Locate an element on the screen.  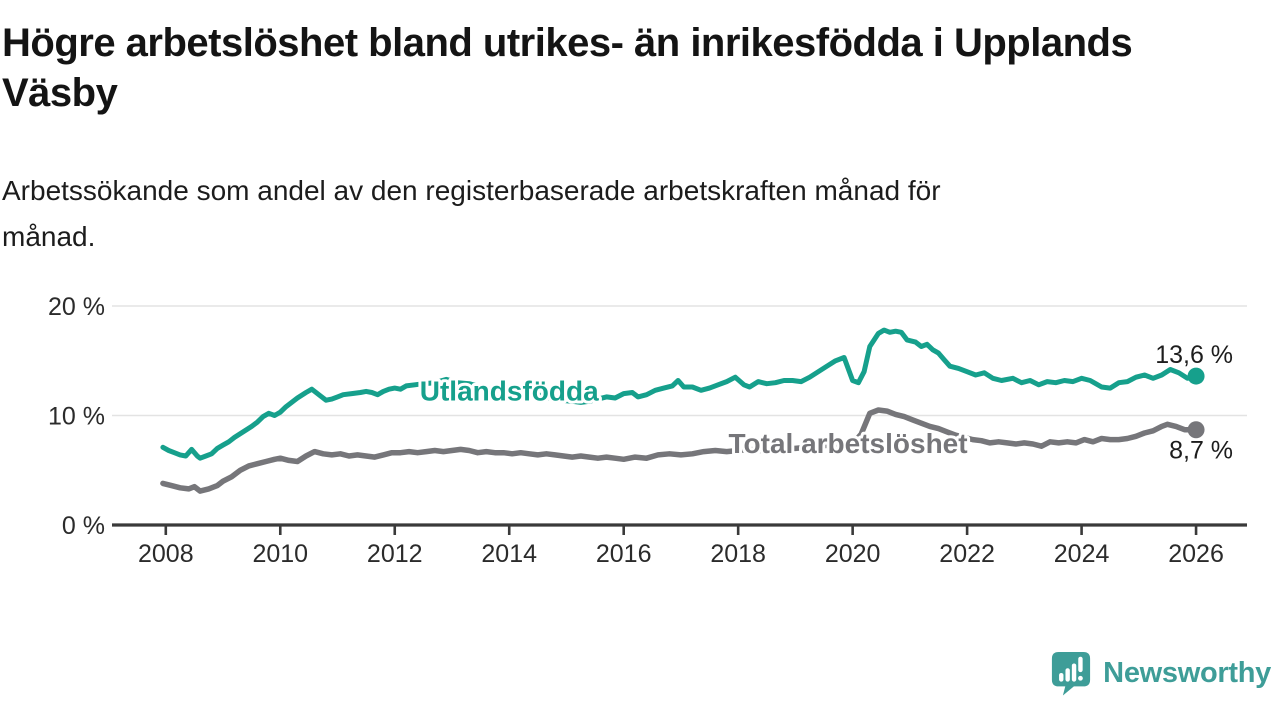
newsworthy-logo-text: Newsworthy is located at coordinates (1187, 673).